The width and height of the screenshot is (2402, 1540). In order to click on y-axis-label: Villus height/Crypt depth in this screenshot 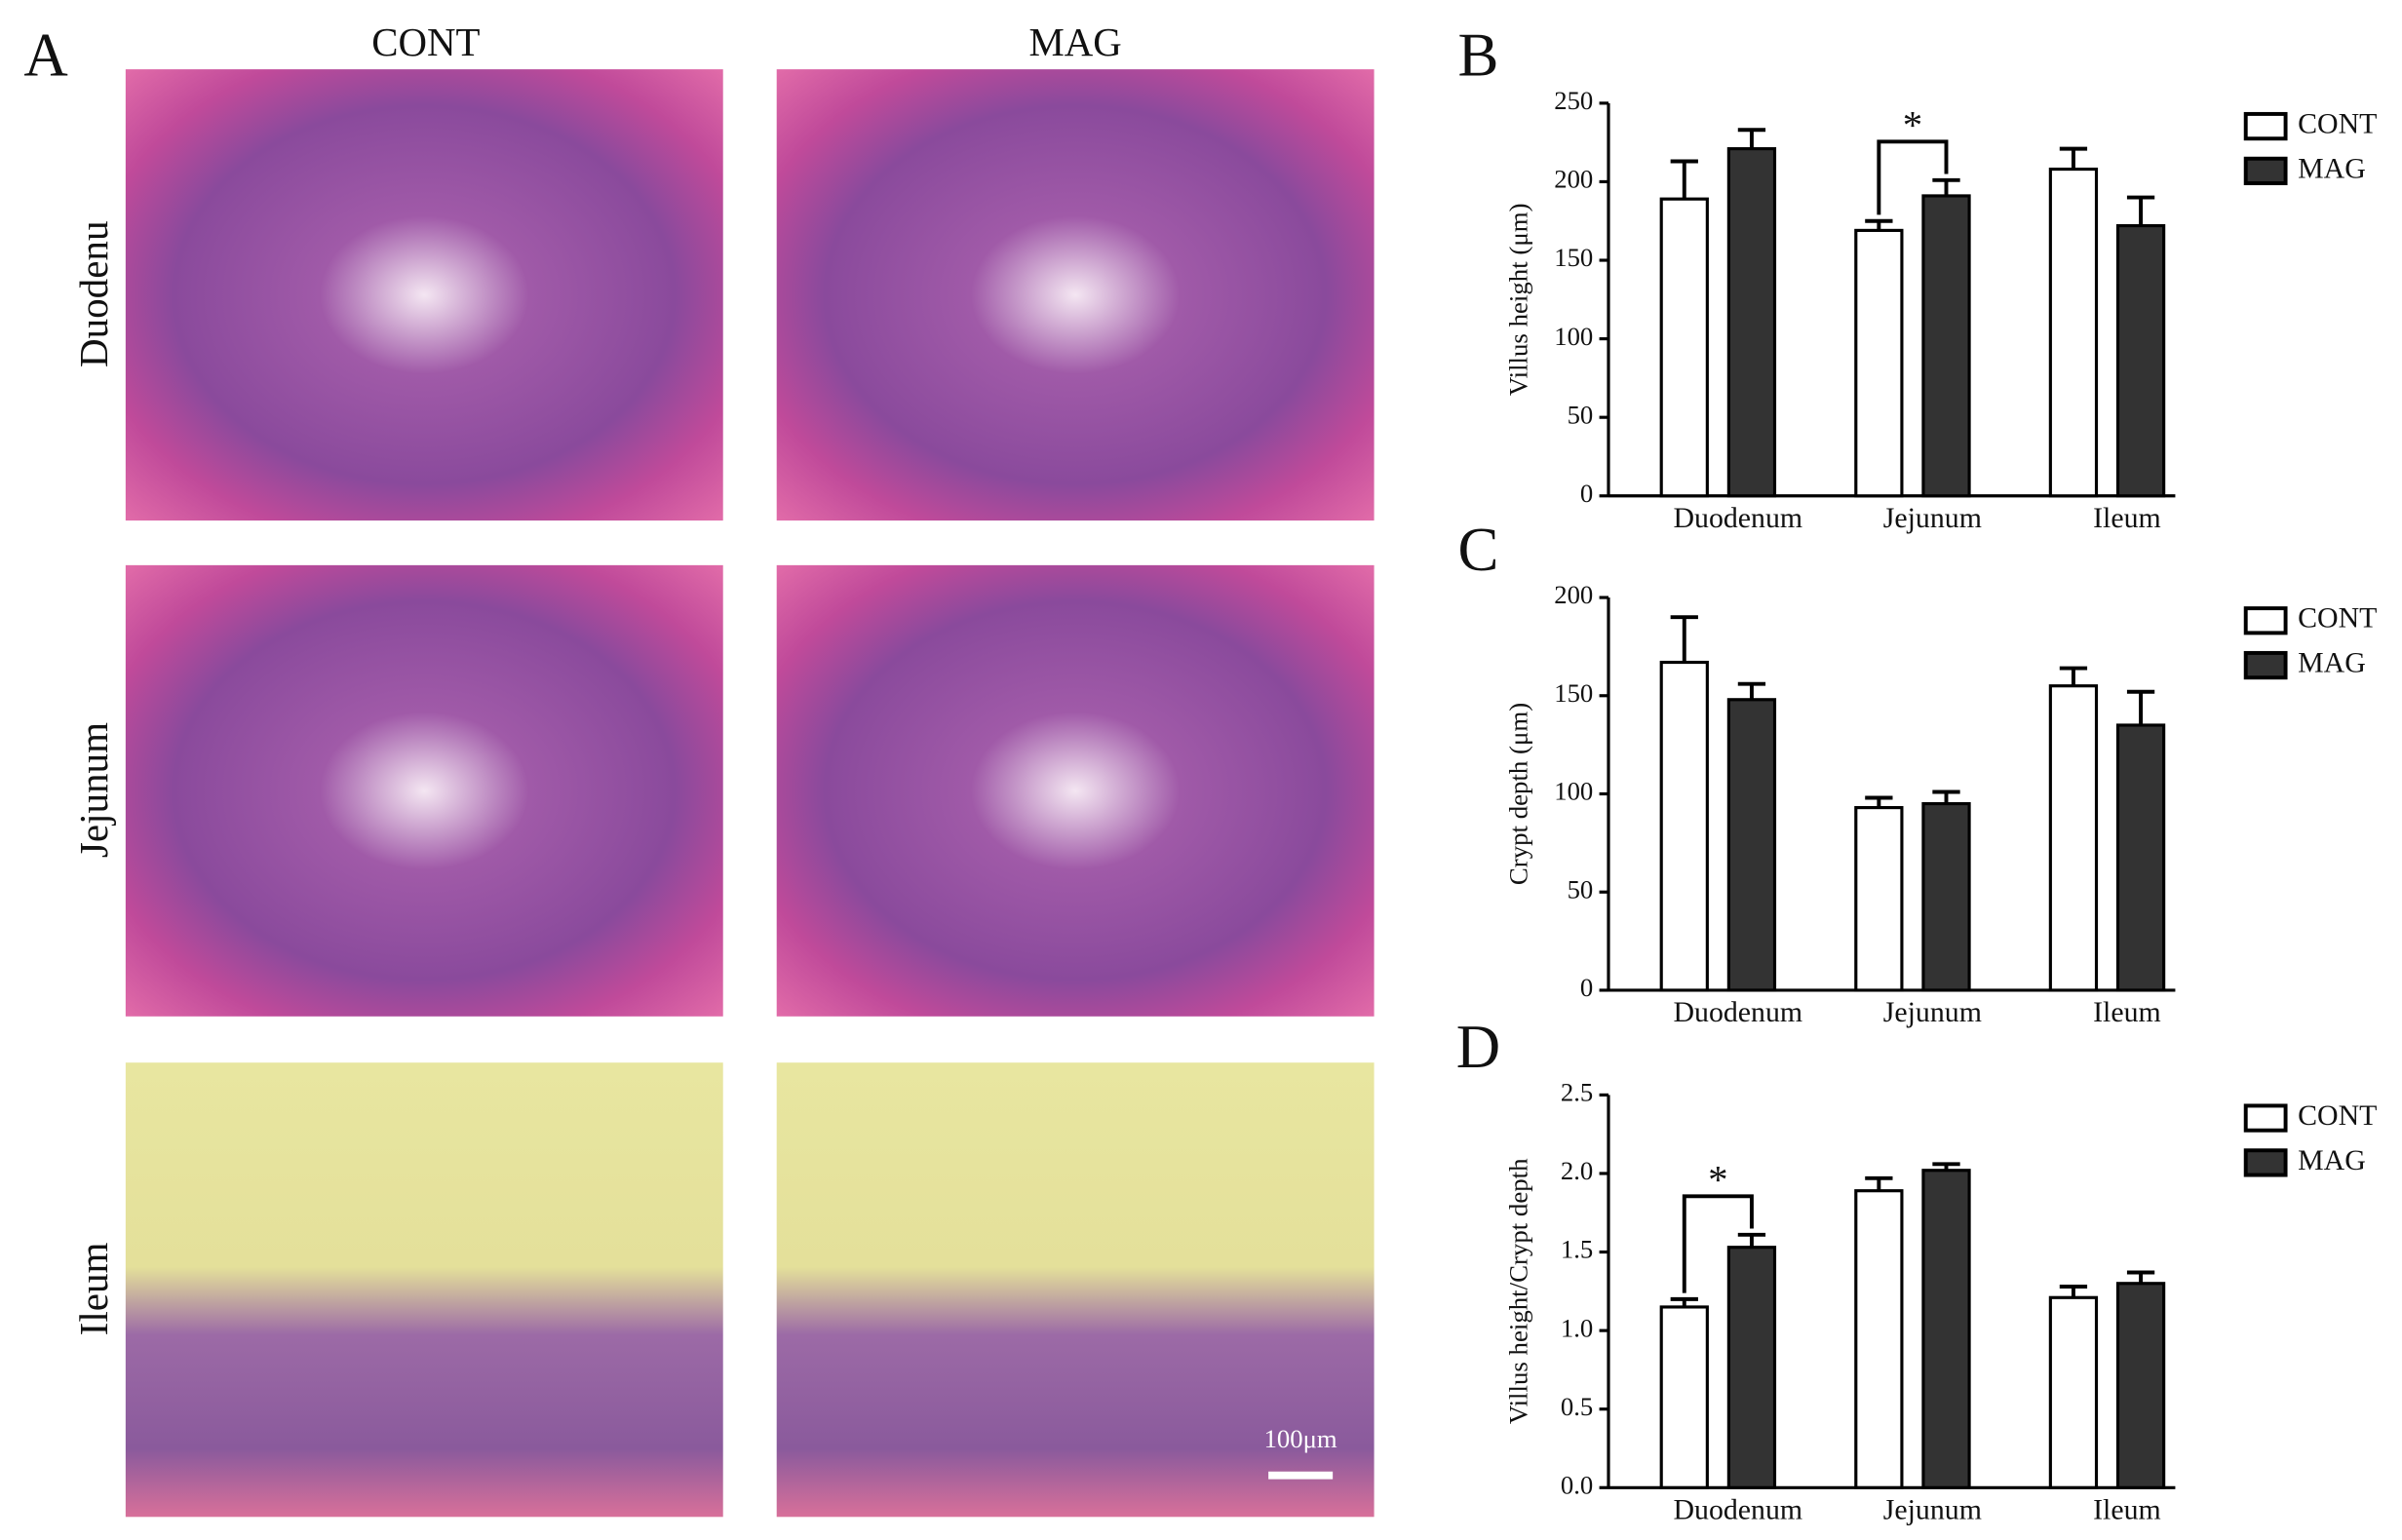, I will do `click(1518, 1291)`.